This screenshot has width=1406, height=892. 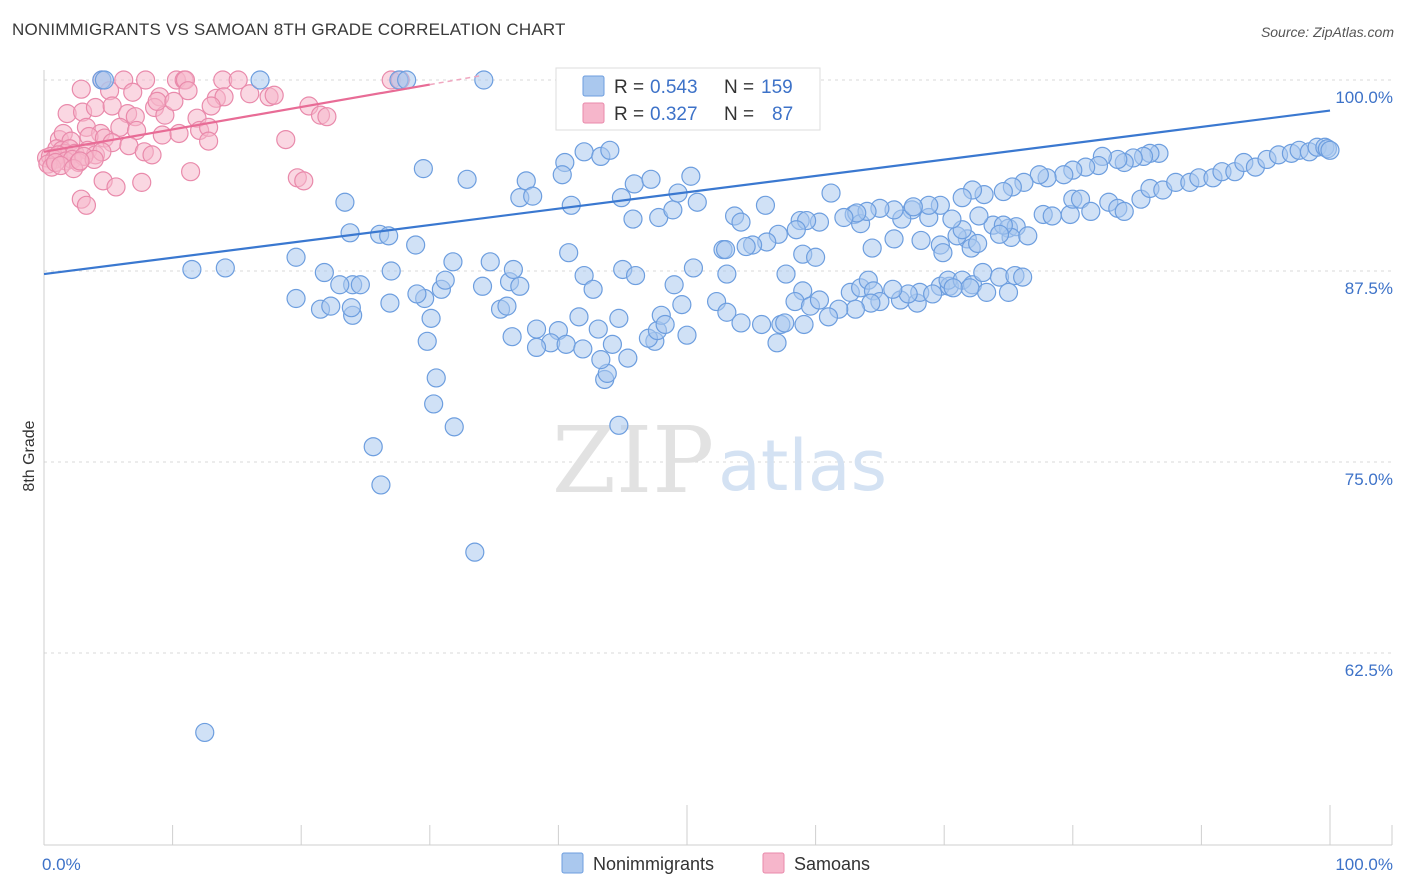 I want to click on y-tick-label-1: 87.5%, so click(x=1369, y=288).